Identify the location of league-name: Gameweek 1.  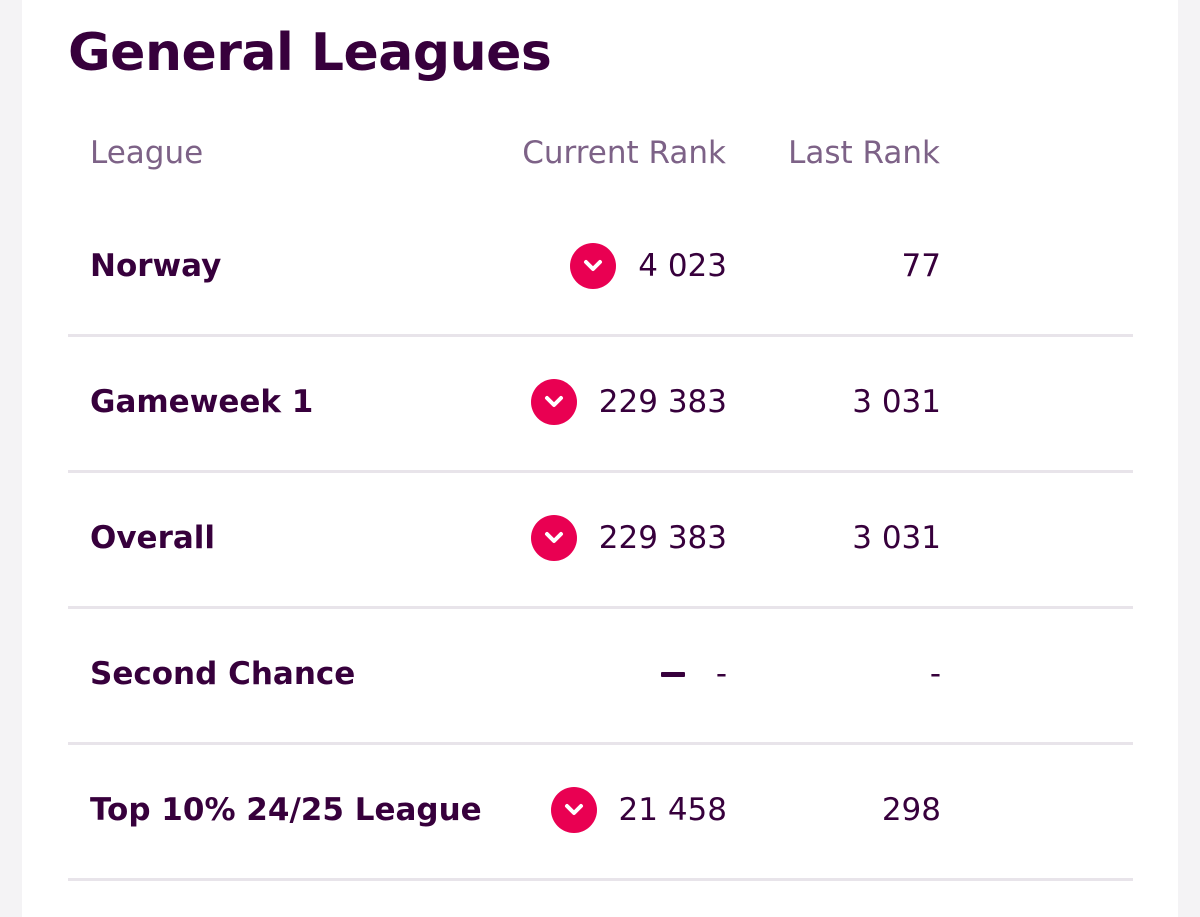
(202, 402).